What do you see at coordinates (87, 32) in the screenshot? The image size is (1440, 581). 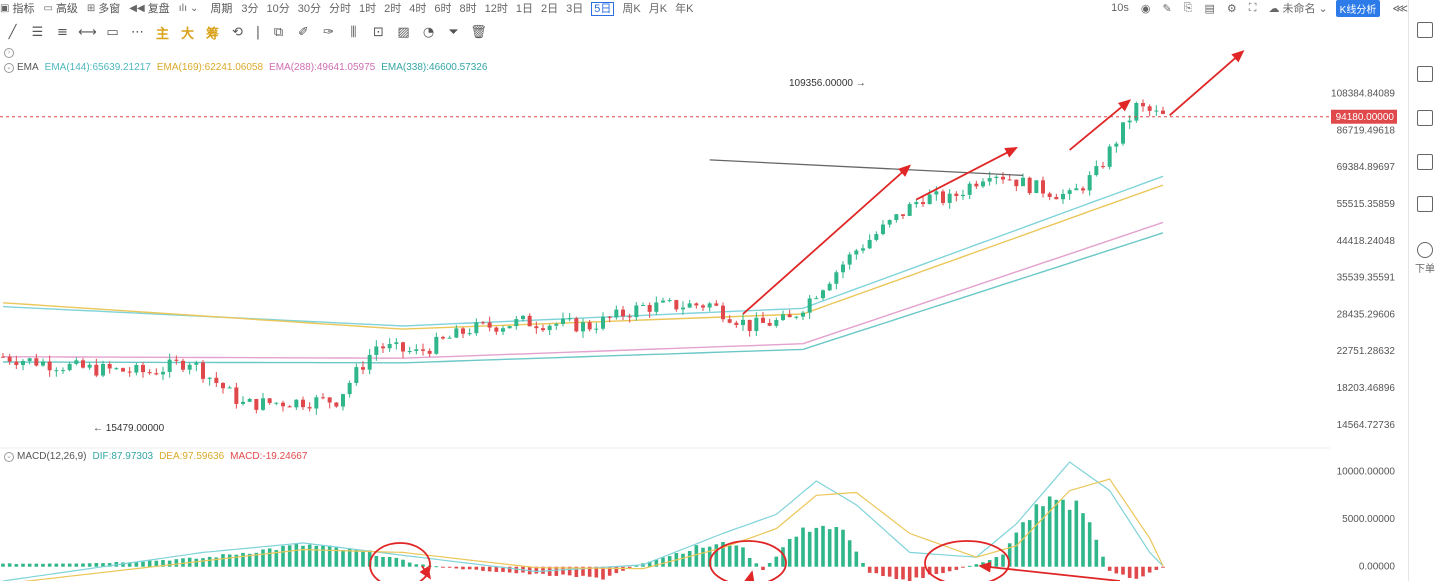 I see `ray-tool-icon: ⟷` at bounding box center [87, 32].